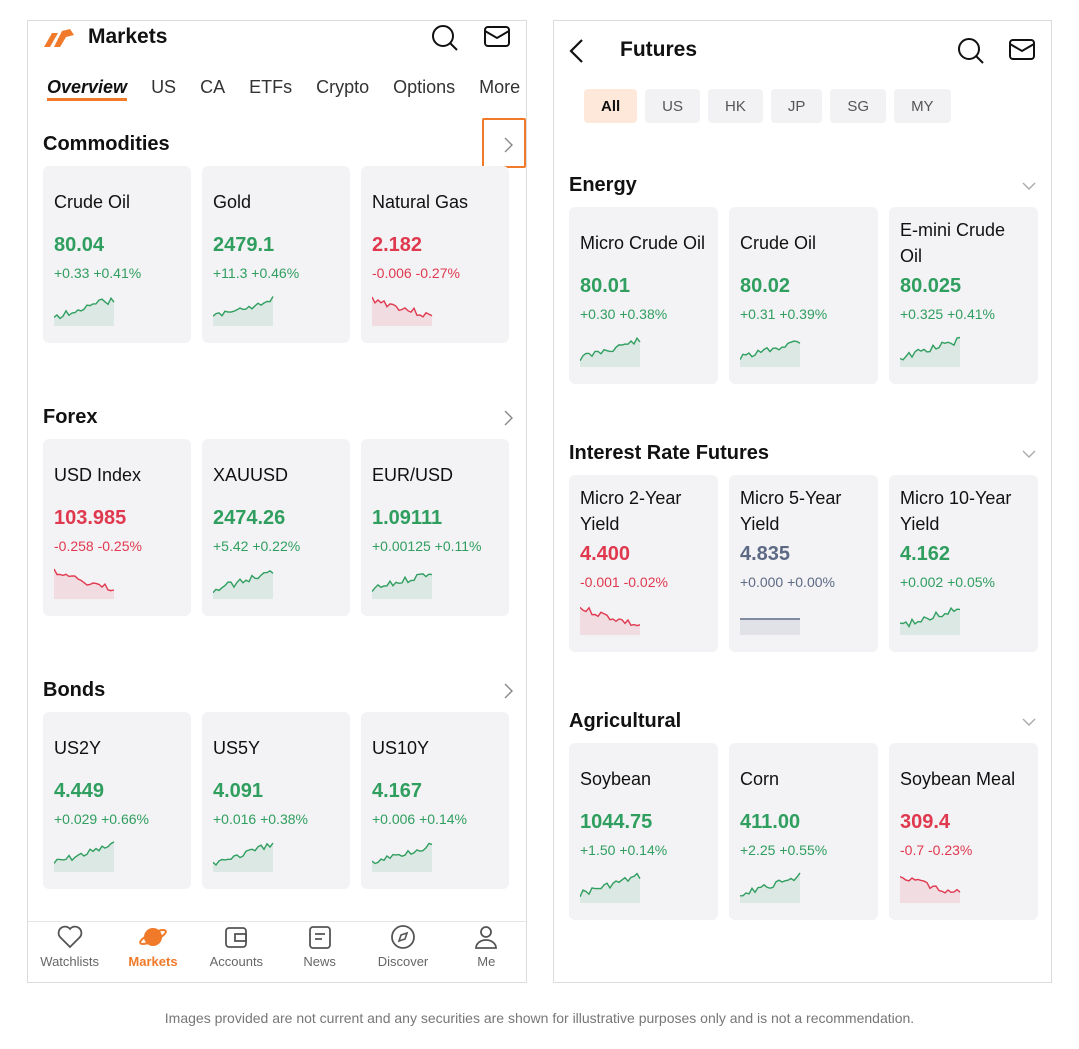 Image resolution: width=1079 pixels, height=1049 pixels. I want to click on back-button, so click(577, 51).